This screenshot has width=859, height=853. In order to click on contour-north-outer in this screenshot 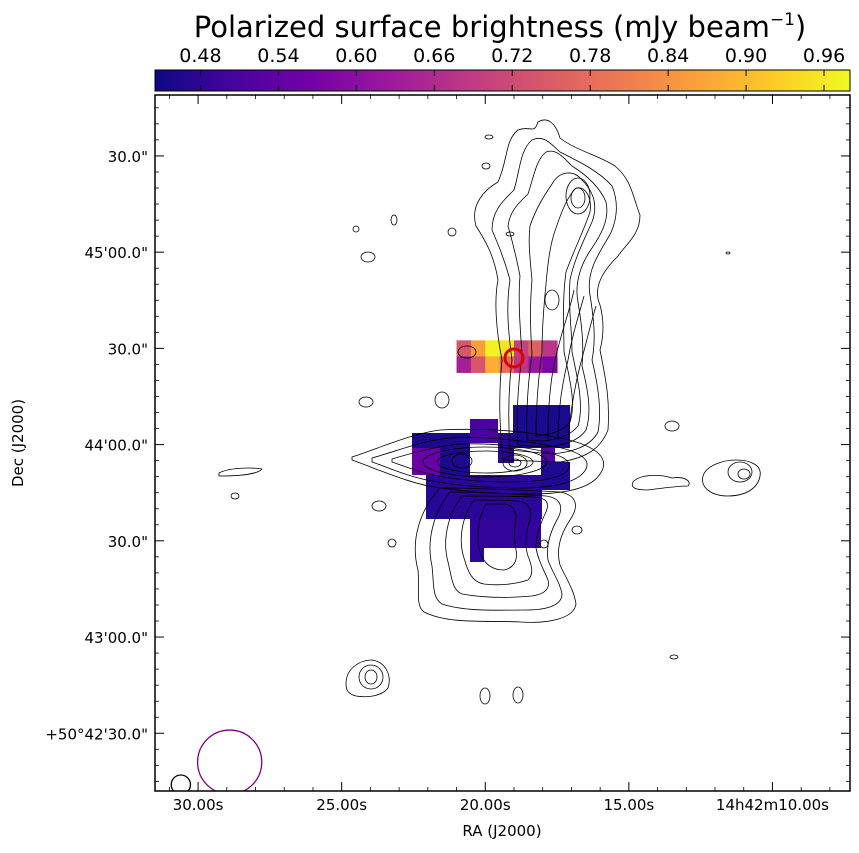, I will do `click(557, 291)`.